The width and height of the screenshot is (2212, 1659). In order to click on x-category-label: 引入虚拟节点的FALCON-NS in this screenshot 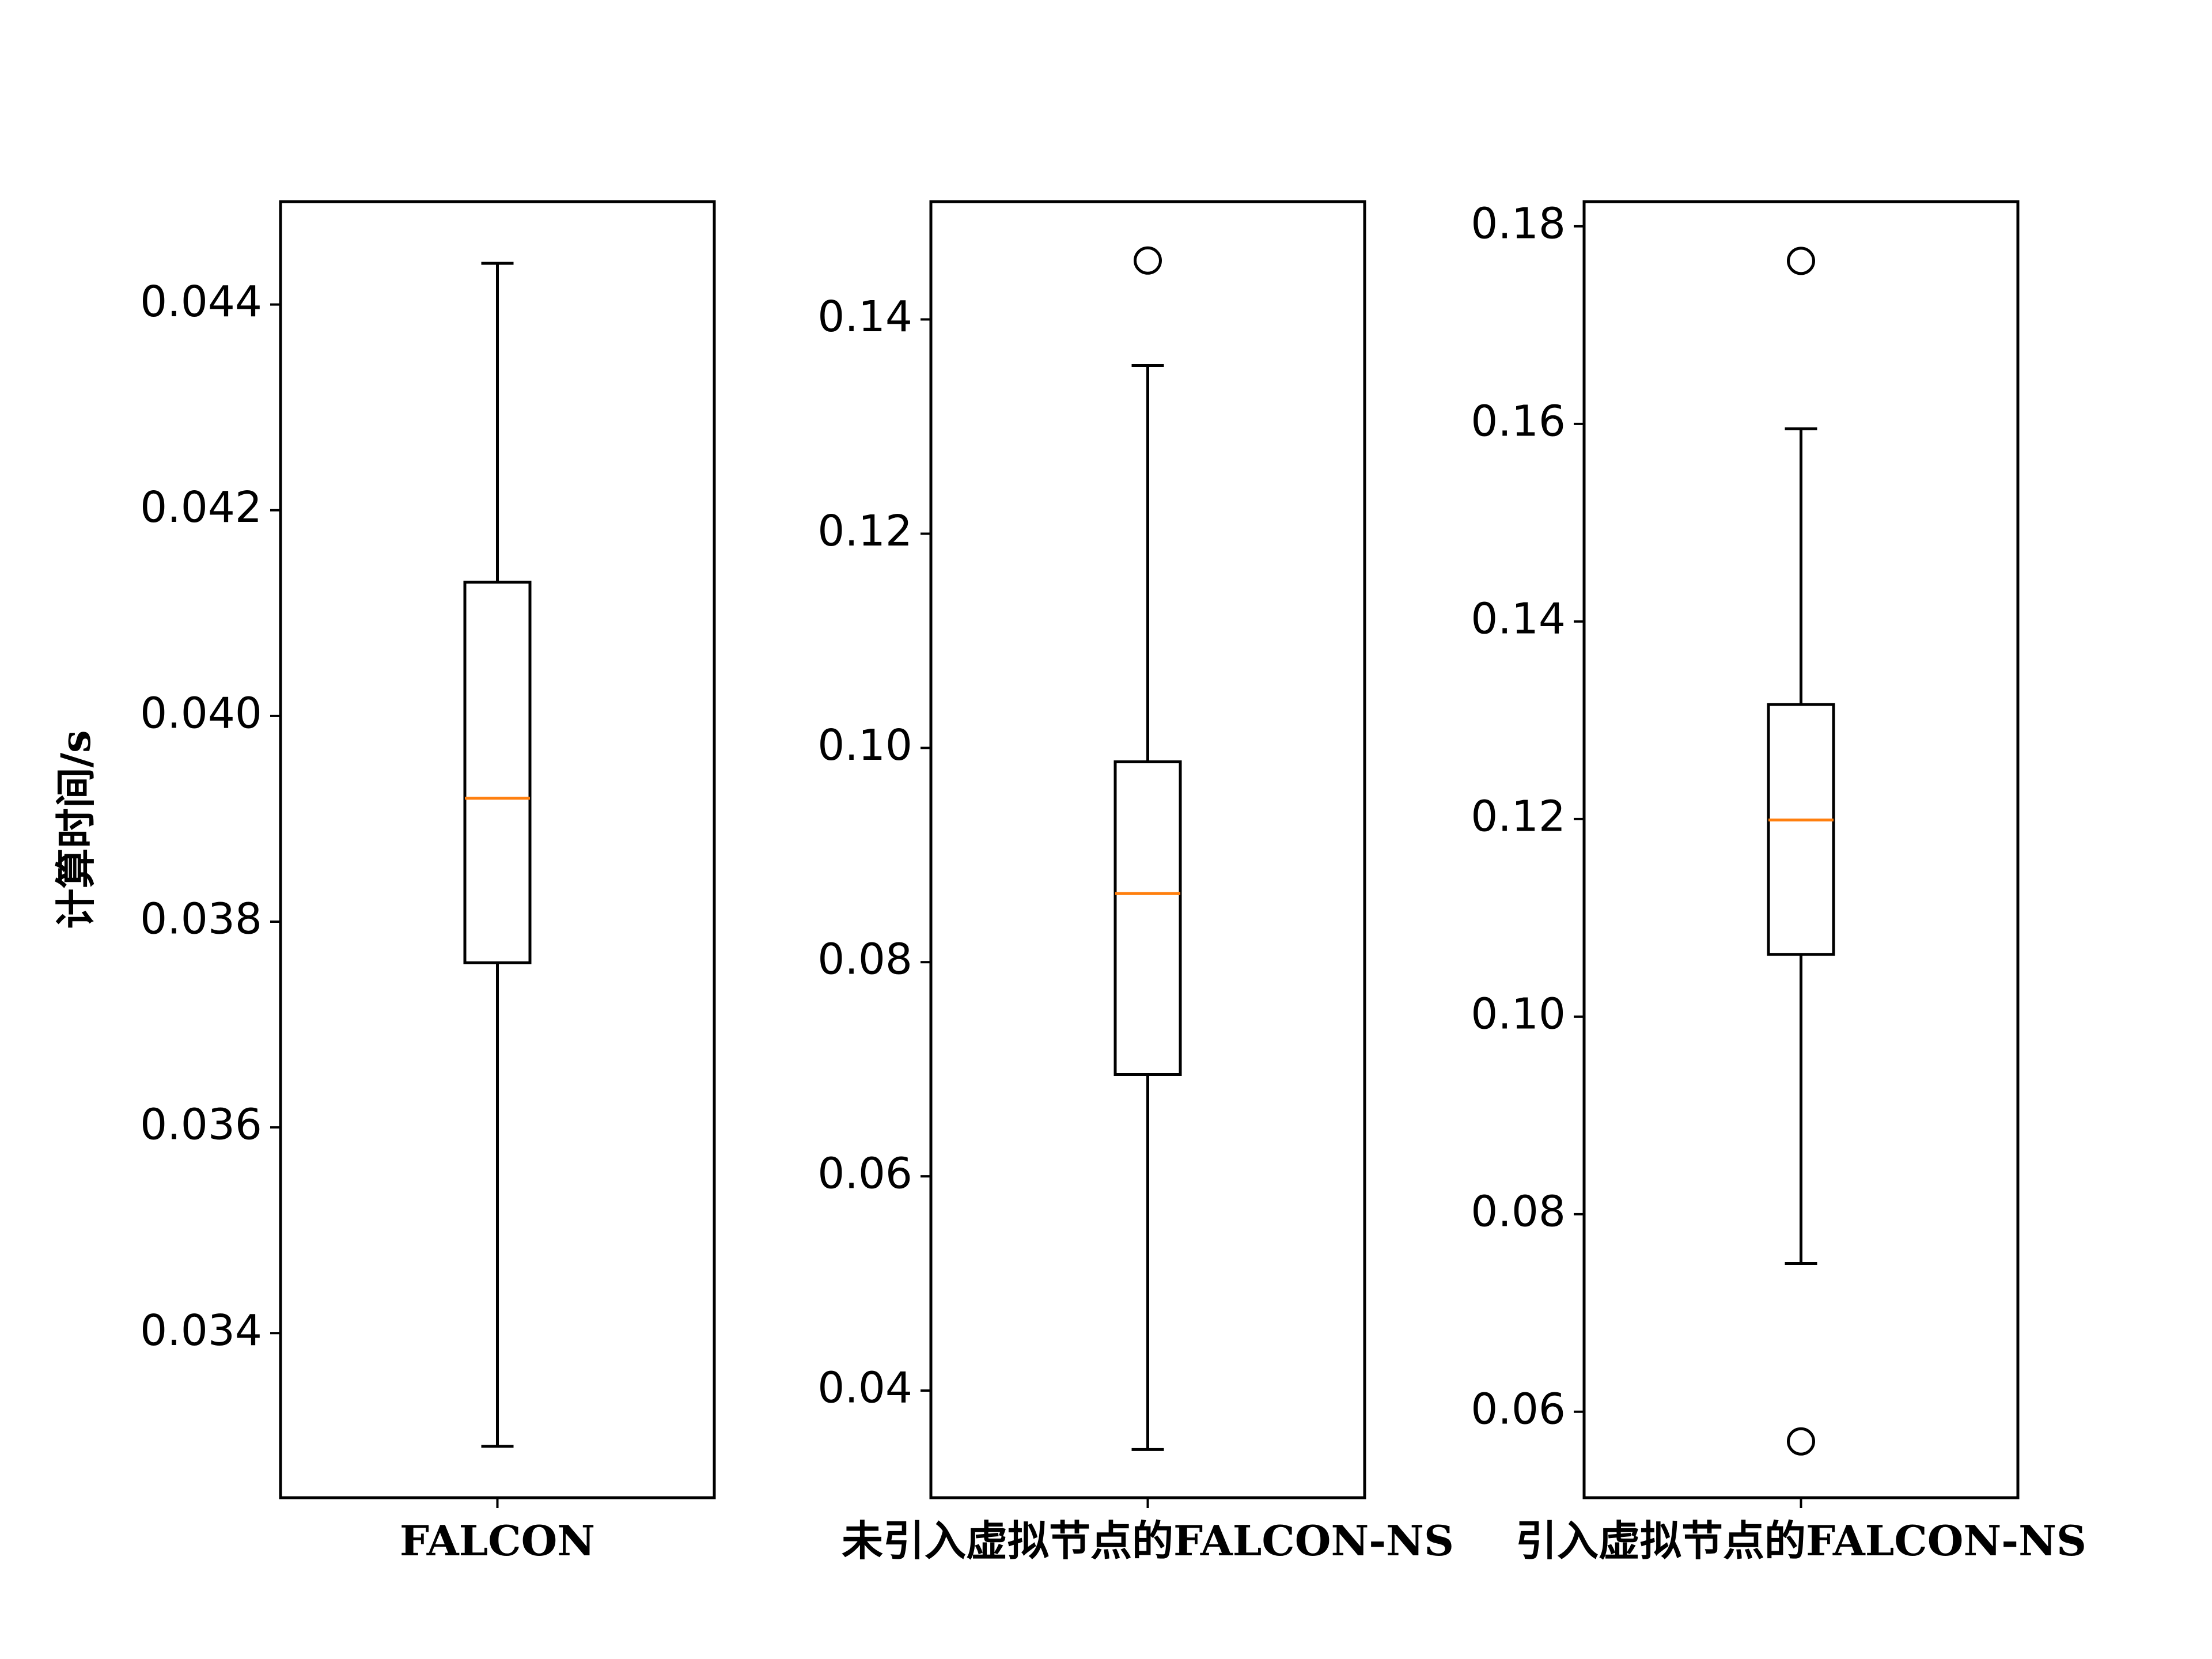, I will do `click(1801, 1540)`.